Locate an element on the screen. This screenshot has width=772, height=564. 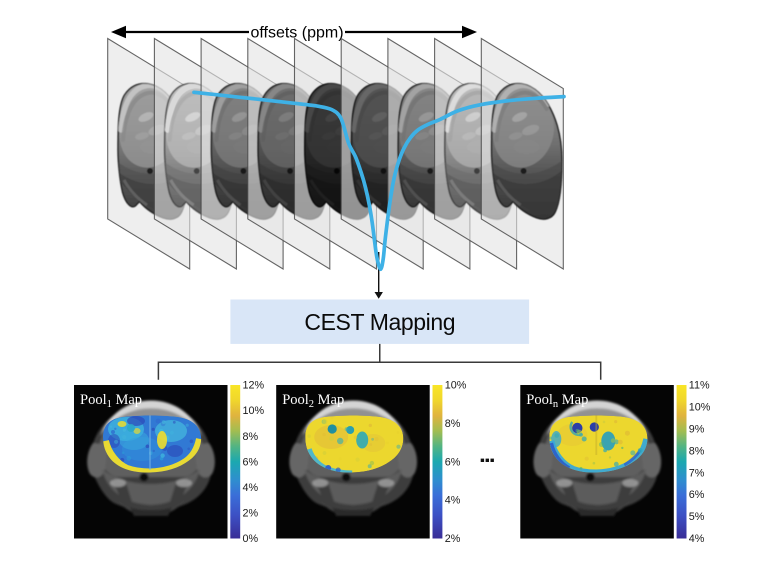
svg-text: 9% is located at coordinates (697, 430).